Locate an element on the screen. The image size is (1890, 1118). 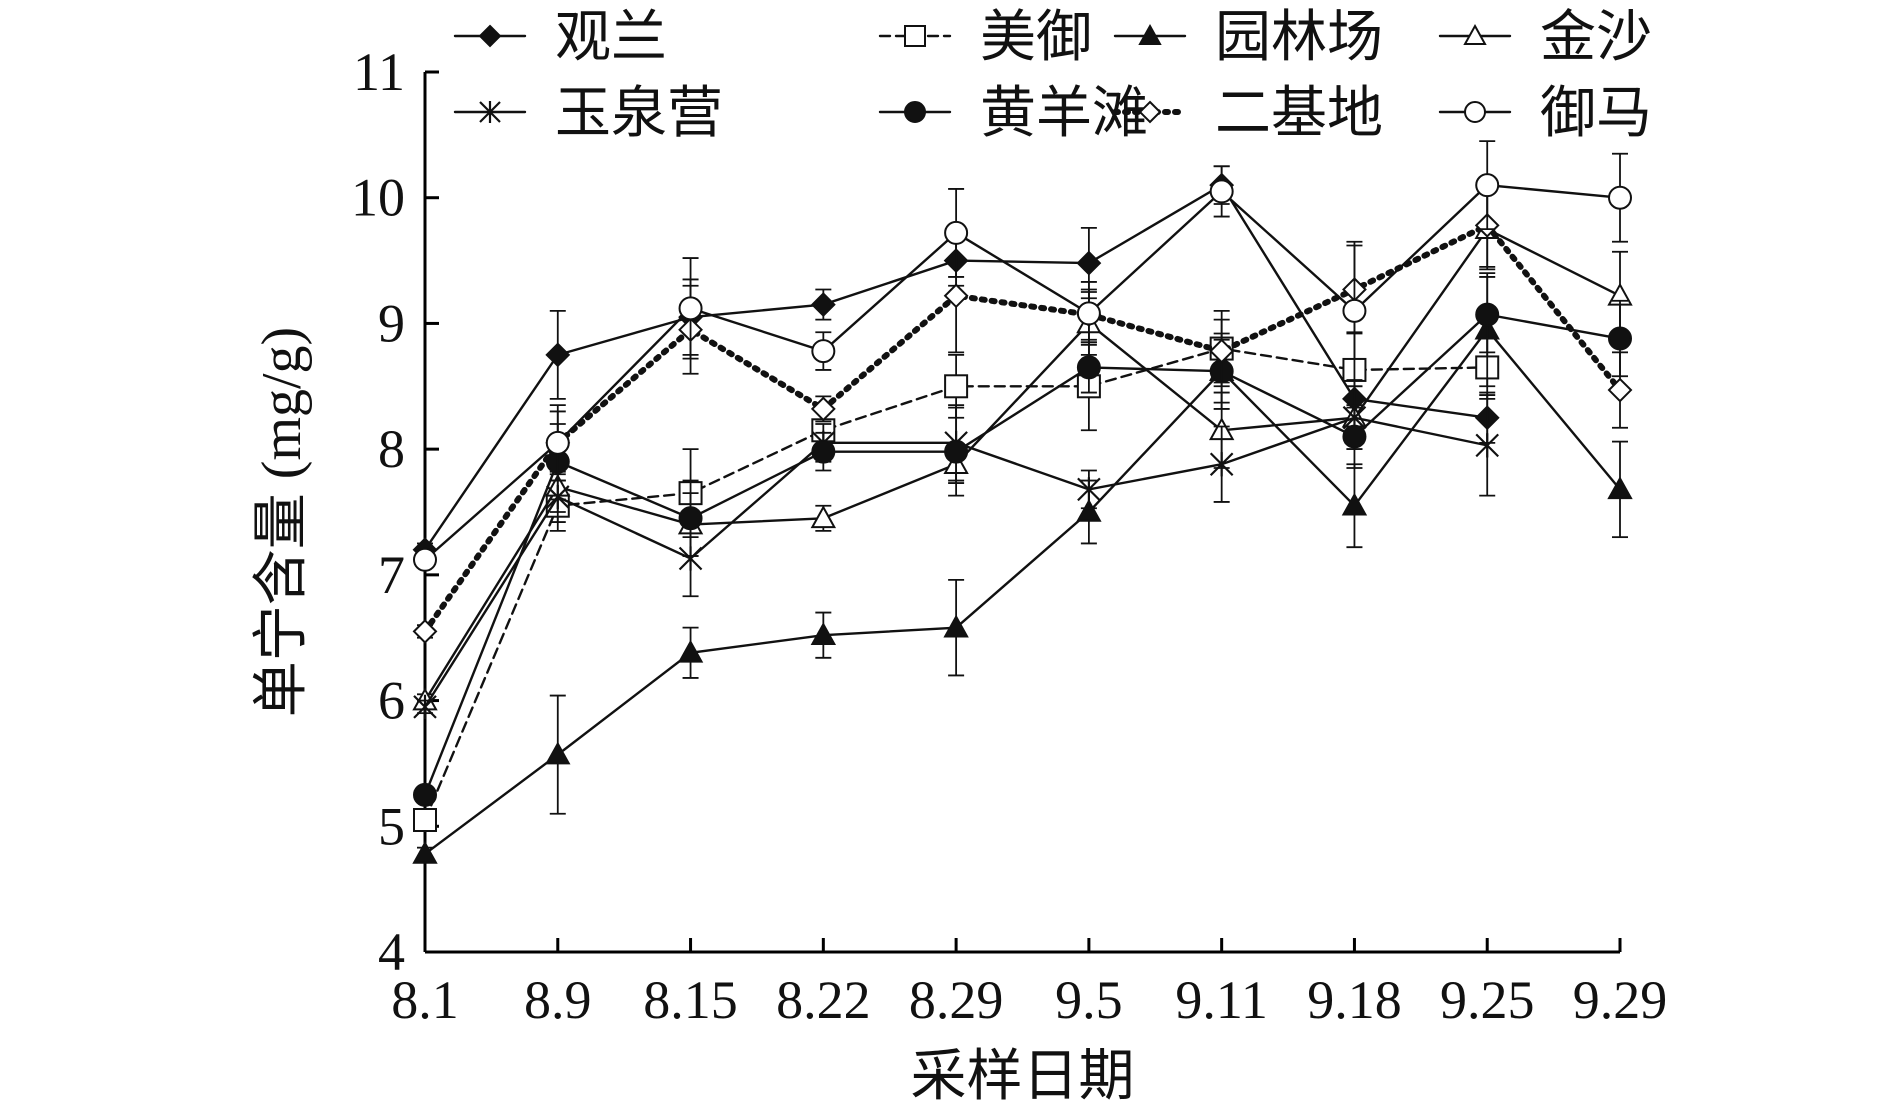
legend-item-7-label: 二基地 is located at coordinates (1299, 114).